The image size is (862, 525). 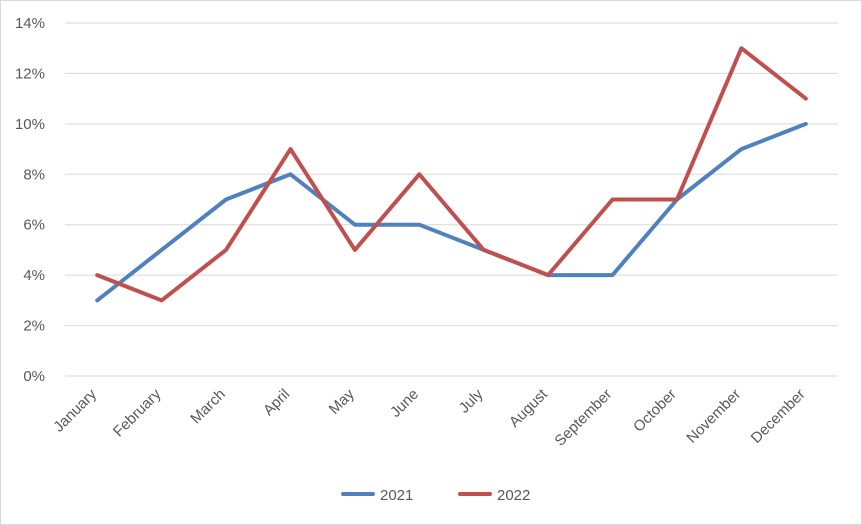 What do you see at coordinates (30, 23) in the screenshot?
I see `y-tick-label: 14%` at bounding box center [30, 23].